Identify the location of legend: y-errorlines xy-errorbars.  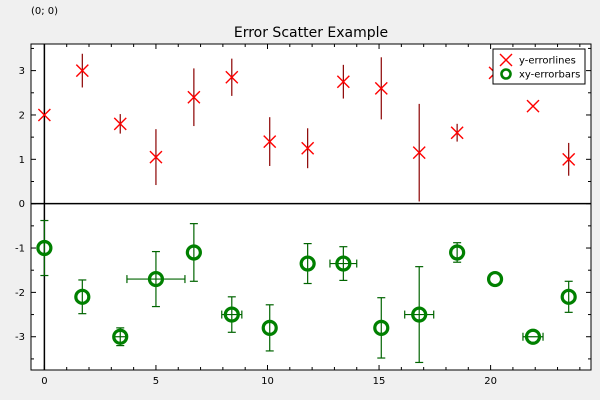
(539, 66).